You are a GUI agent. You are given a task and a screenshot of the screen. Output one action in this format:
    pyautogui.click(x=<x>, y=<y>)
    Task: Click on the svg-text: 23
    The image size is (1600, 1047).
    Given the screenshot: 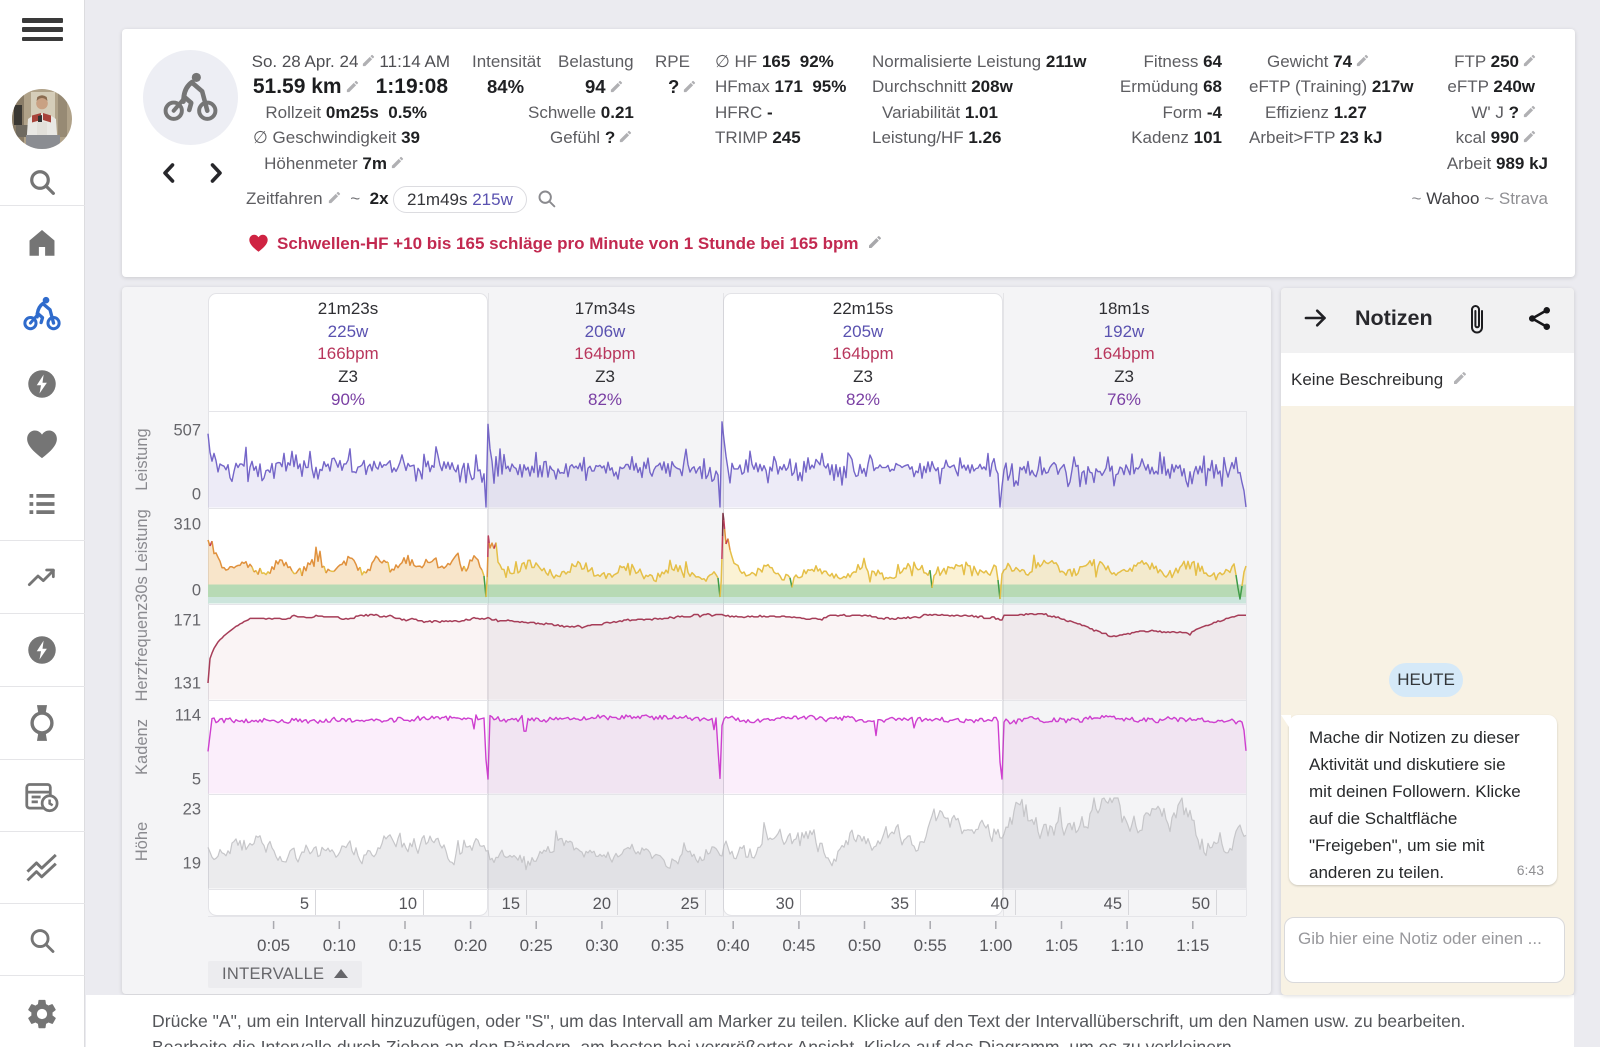 What is the action you would take?
    pyautogui.click(x=192, y=810)
    